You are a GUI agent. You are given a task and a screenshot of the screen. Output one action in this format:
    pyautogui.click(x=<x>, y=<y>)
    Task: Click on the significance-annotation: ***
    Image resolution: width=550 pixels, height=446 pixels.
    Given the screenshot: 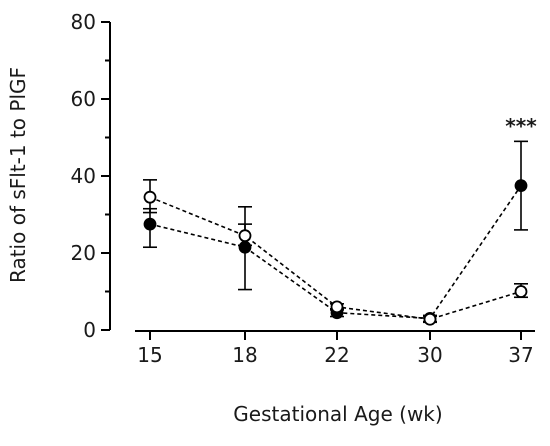 What is the action you would take?
    pyautogui.click(x=521, y=126)
    